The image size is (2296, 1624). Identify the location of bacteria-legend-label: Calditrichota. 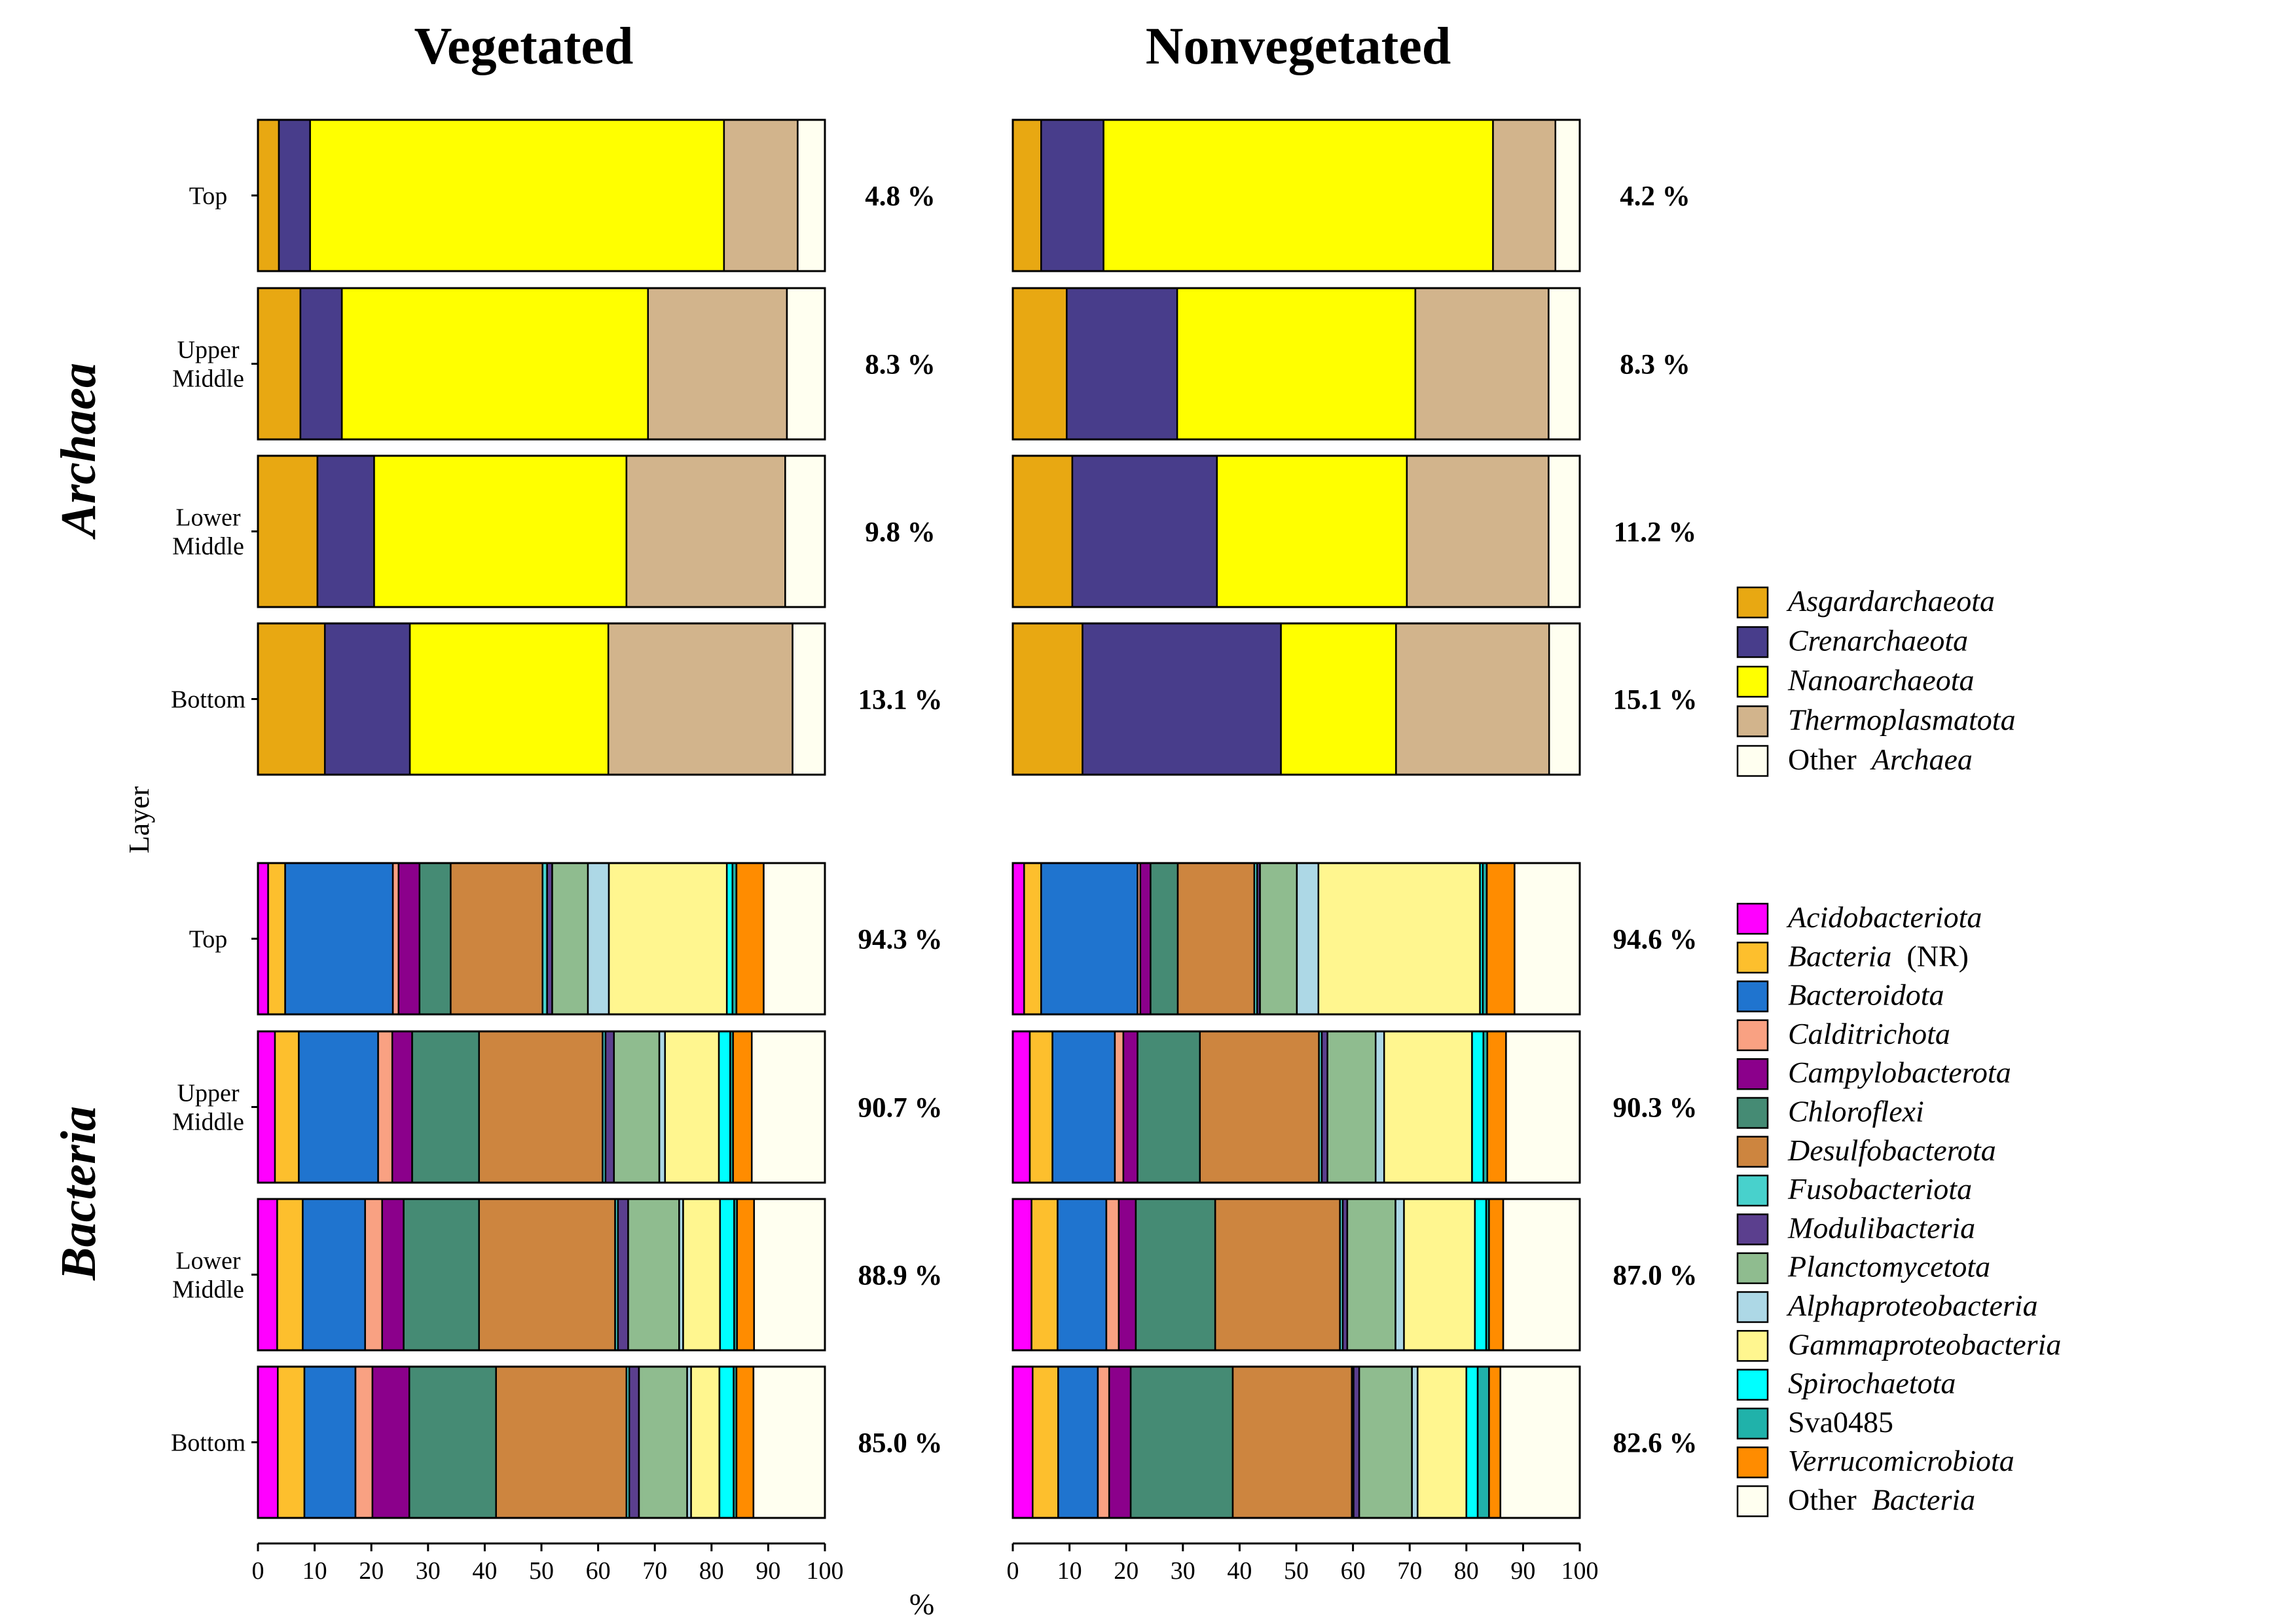
(1869, 1033).